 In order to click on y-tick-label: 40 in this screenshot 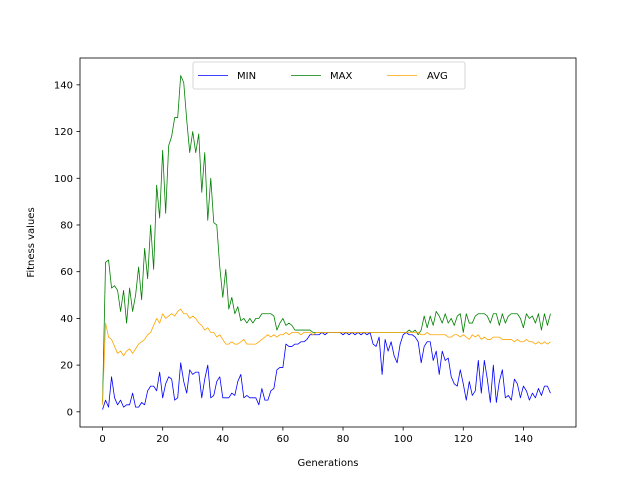, I will do `click(66, 319)`.